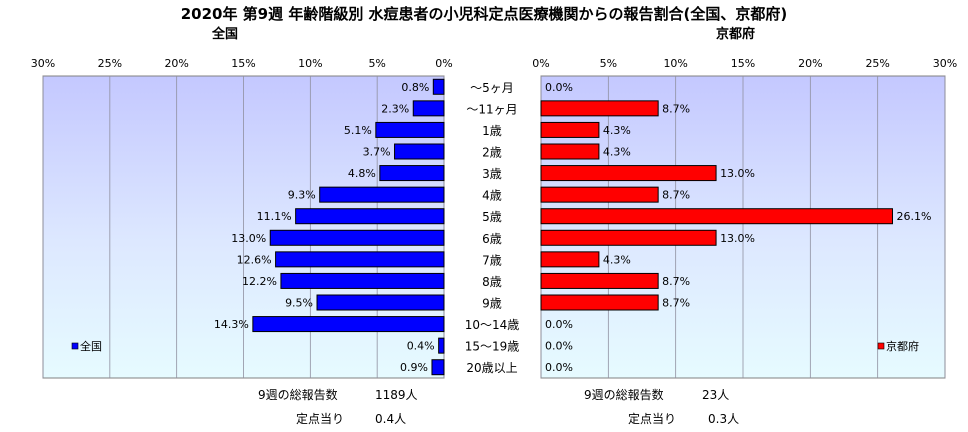 Image resolution: width=968 pixels, height=432 pixels. I want to click on left-tick-label: 5%, so click(376, 63).